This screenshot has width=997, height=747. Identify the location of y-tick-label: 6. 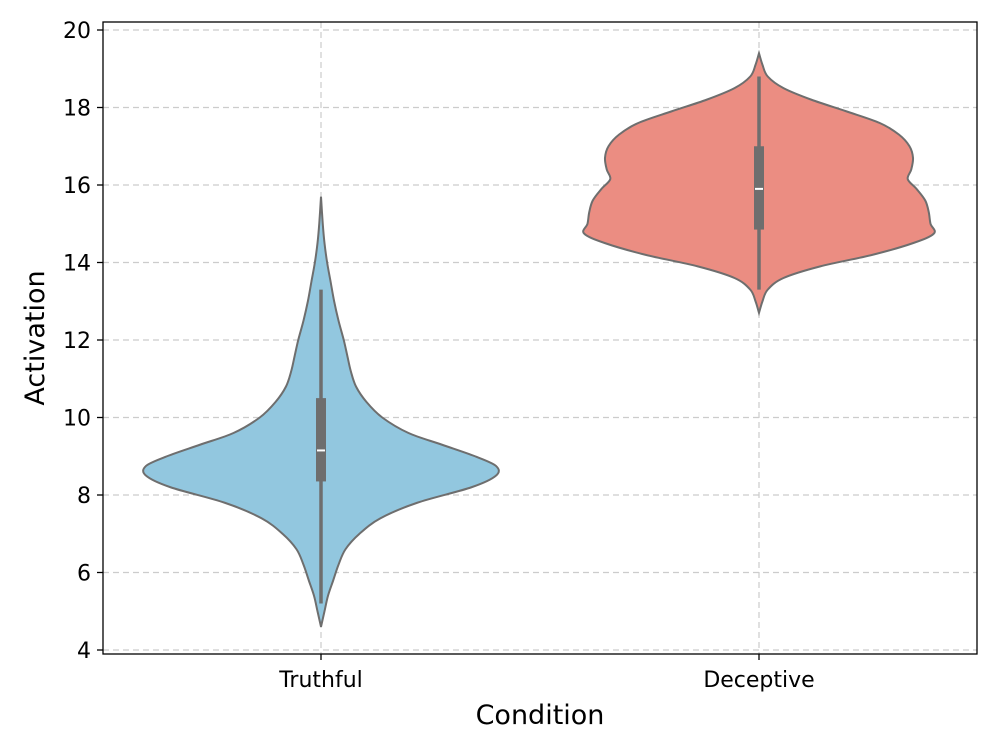
(84, 574).